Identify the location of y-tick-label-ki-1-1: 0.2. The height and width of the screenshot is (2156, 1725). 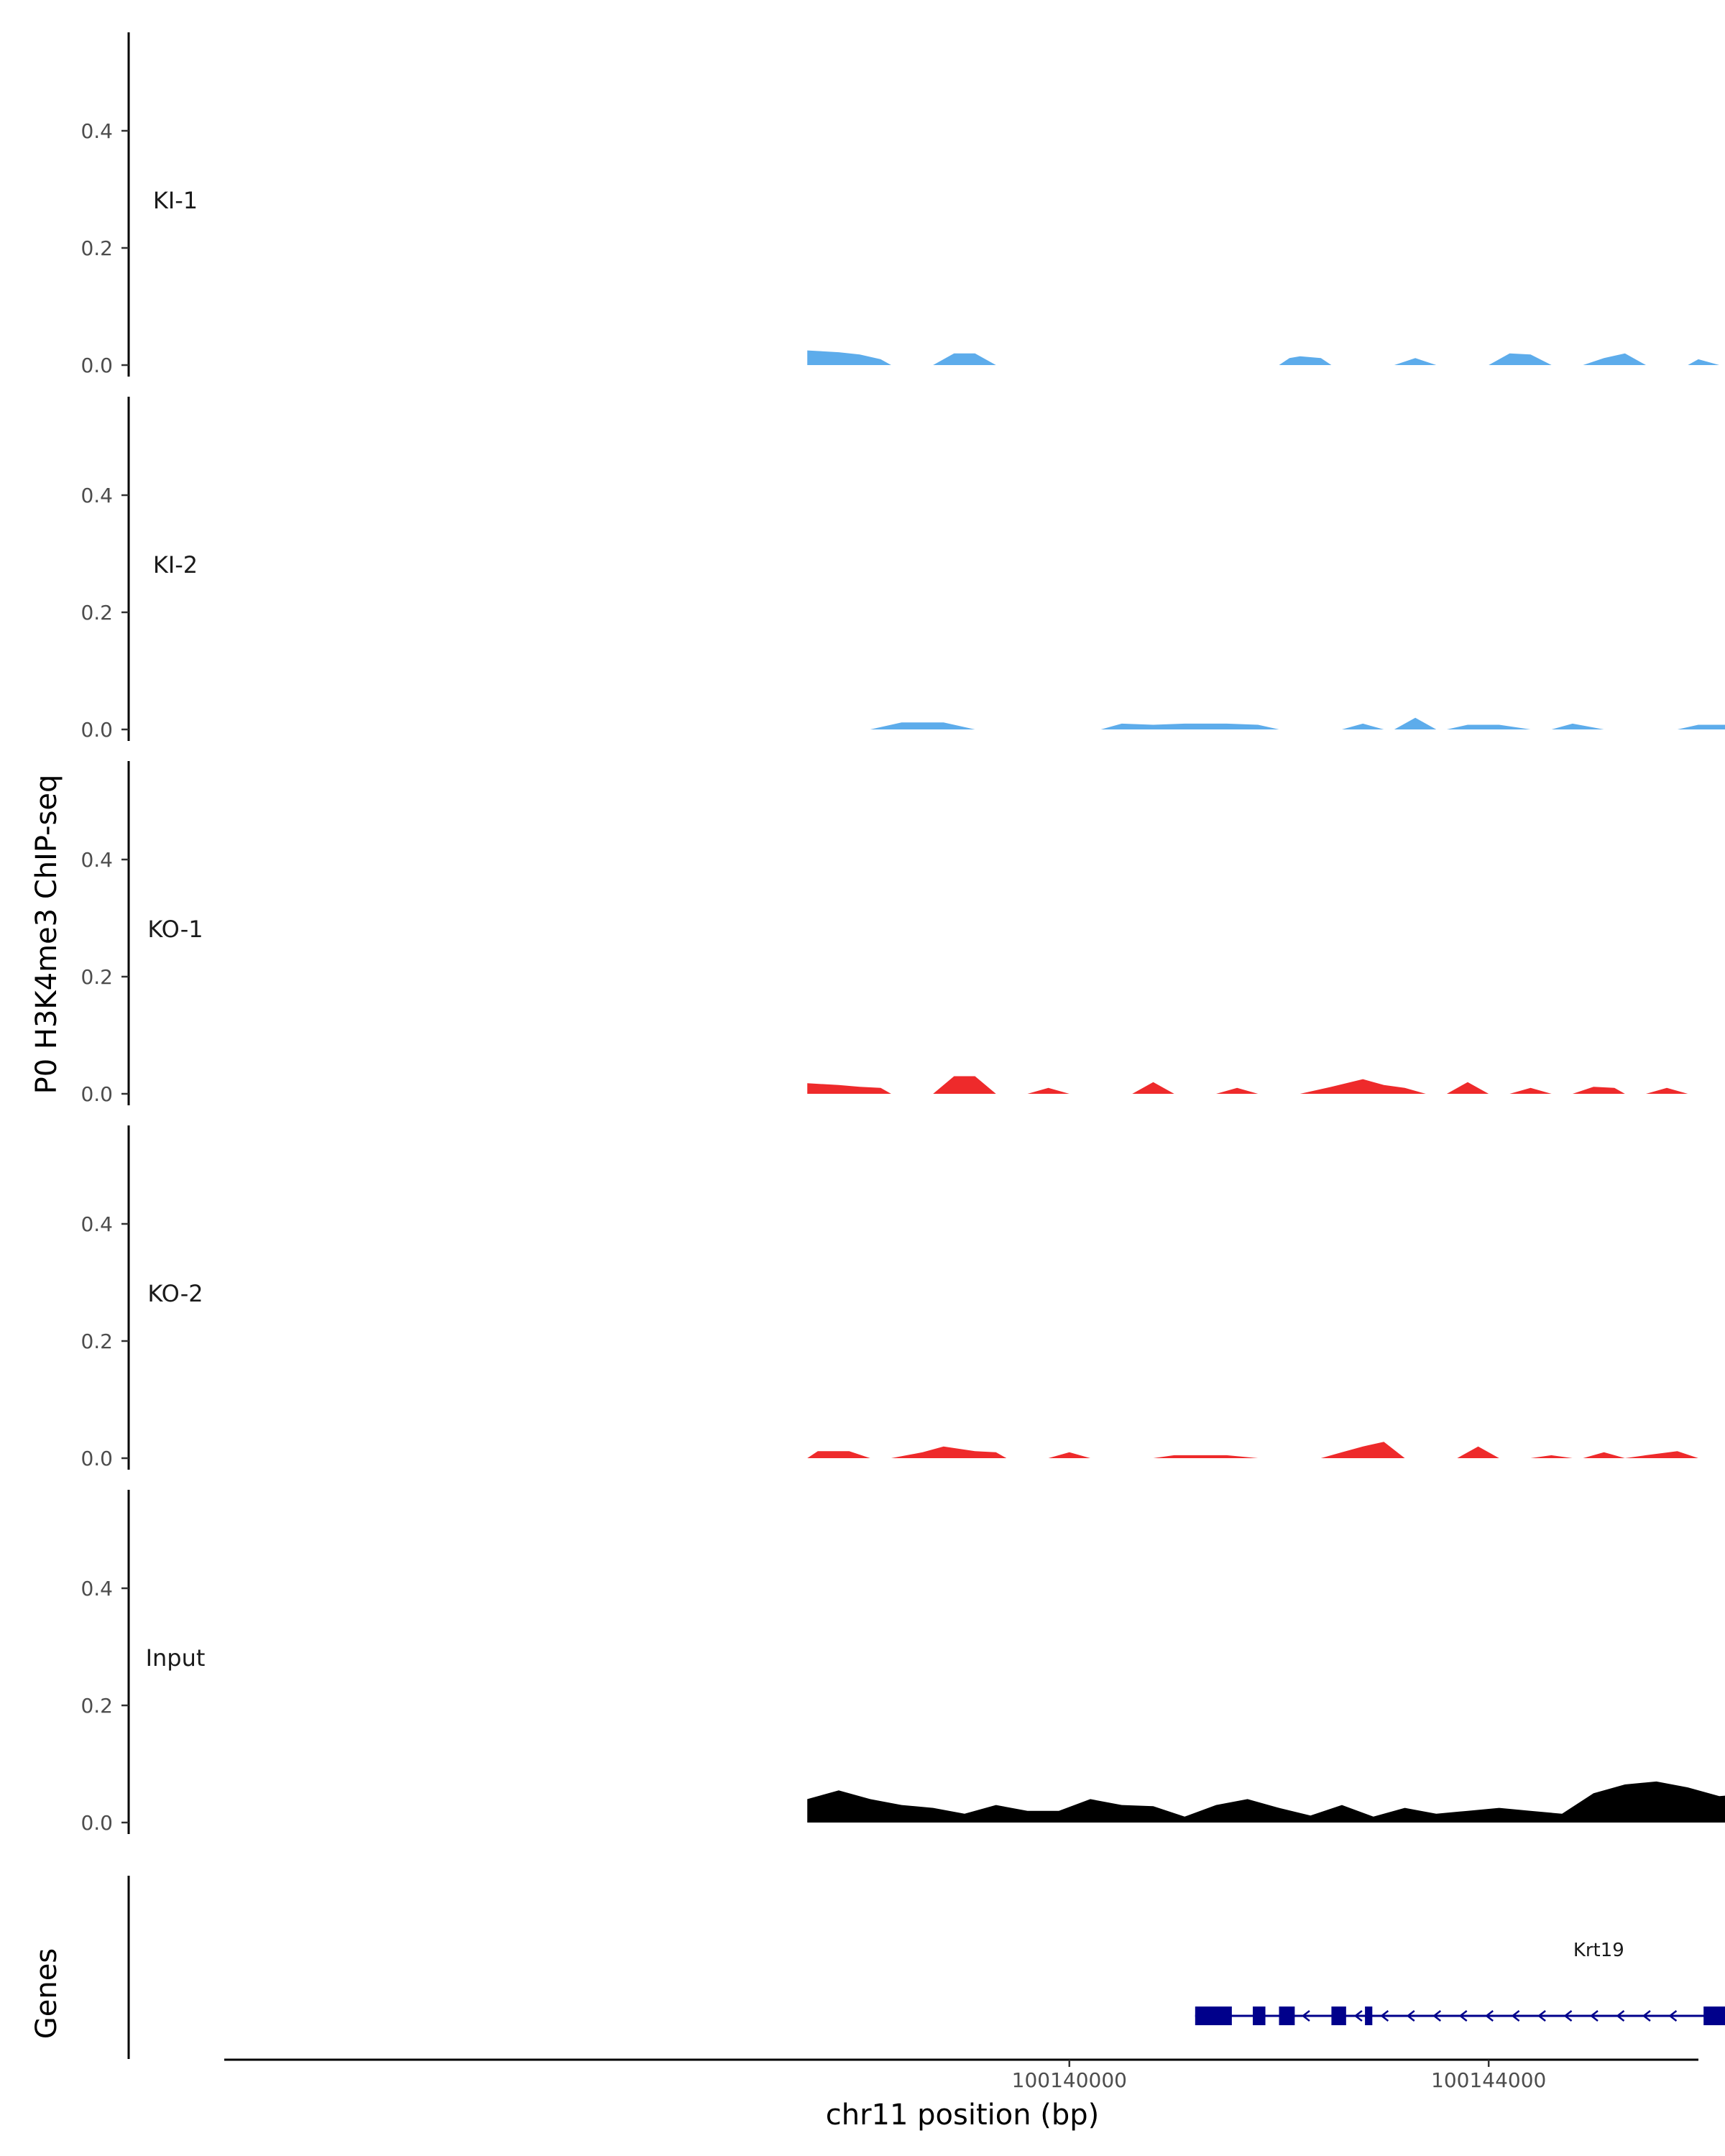
(96, 248).